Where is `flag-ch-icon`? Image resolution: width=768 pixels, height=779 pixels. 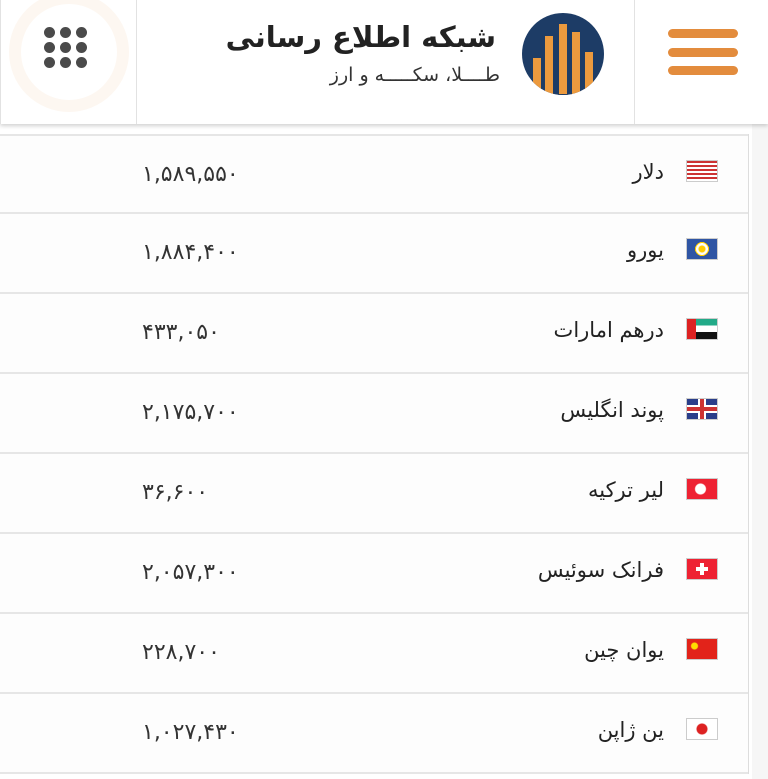
flag-ch-icon is located at coordinates (702, 569).